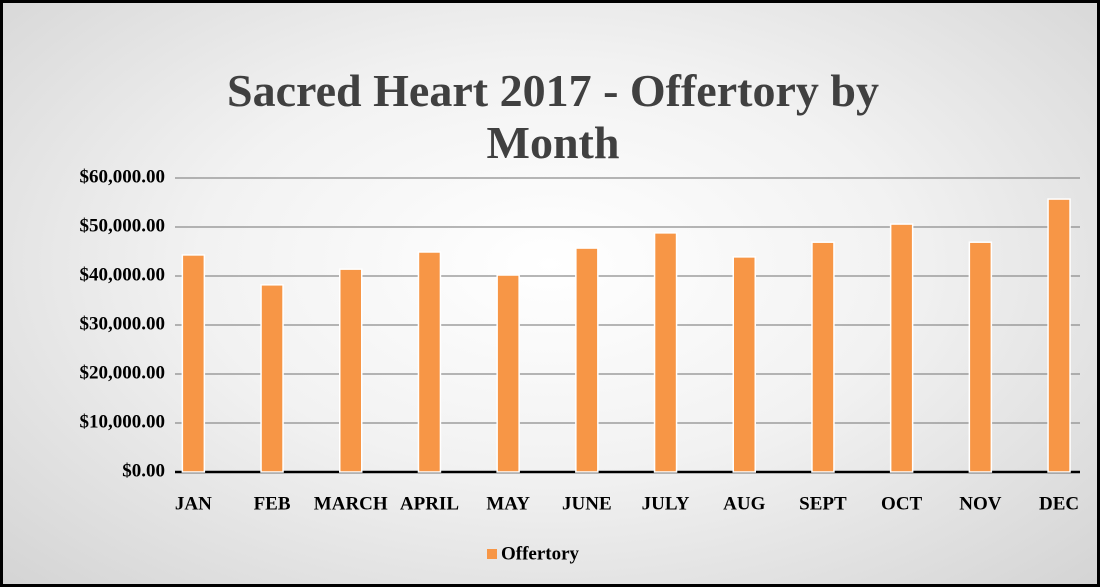  I want to click on chart-title: Sacred Heart 2017 - Offertory by Month, so click(553, 116).